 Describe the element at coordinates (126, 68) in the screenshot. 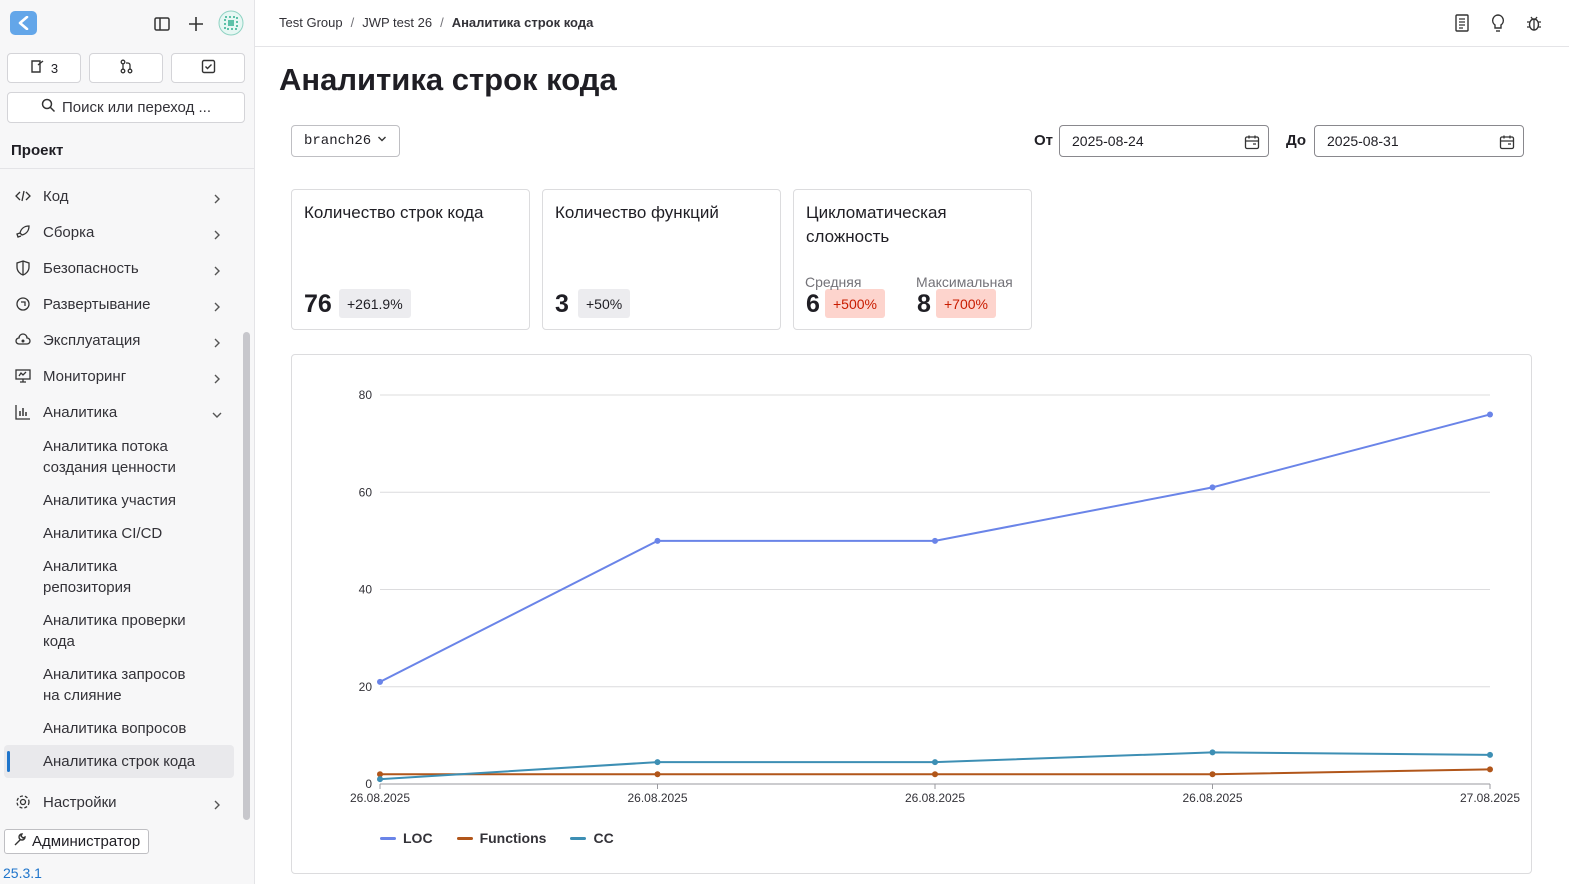

I see `merge-requests-button` at that location.